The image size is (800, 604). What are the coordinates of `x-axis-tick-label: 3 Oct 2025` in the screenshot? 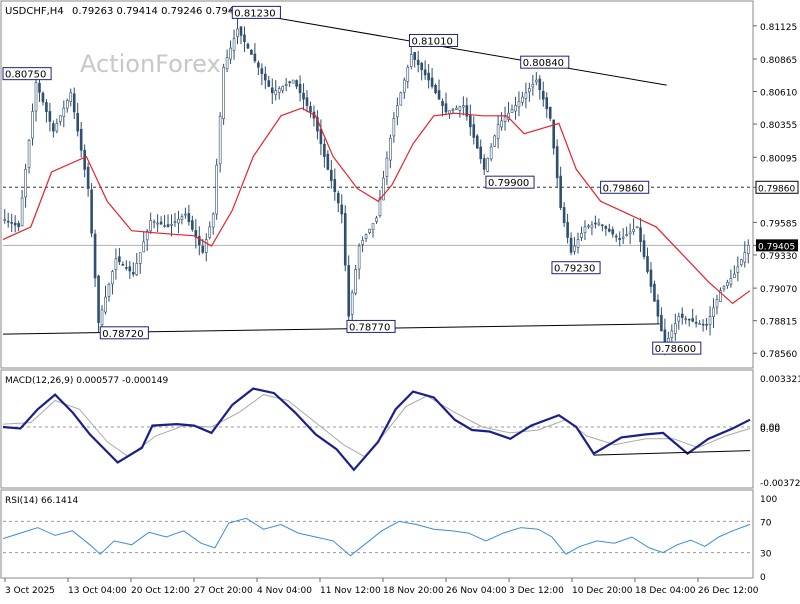 It's located at (30, 591).